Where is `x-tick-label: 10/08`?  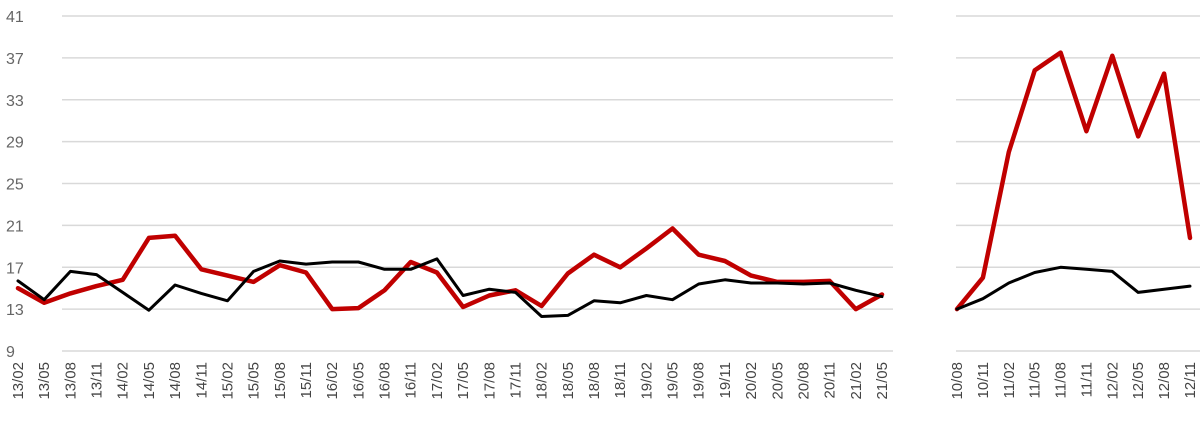 x-tick-label: 10/08 is located at coordinates (957, 381).